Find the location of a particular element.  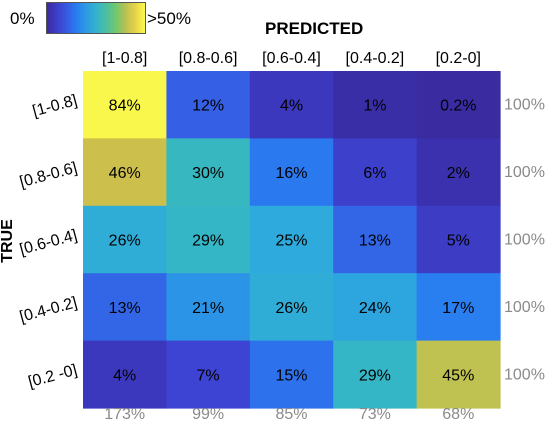

colorbar-max-label: >50% is located at coordinates (169, 18).